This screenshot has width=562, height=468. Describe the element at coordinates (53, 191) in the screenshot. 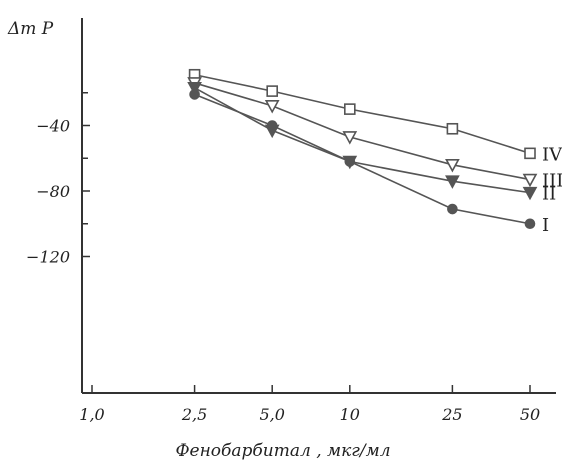

I see `y-tick-label: −80` at that location.